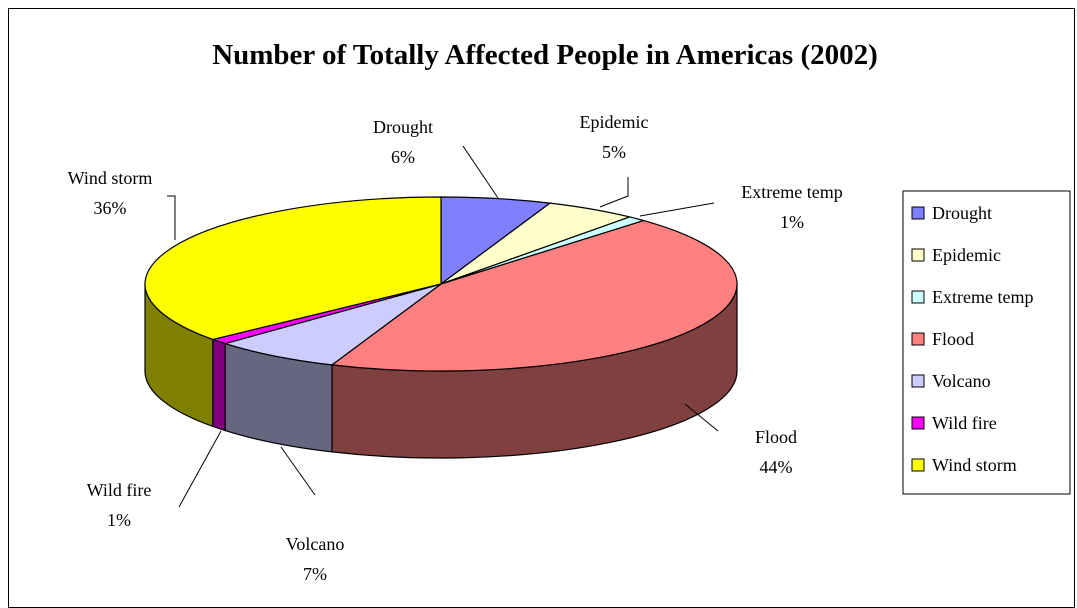 The image size is (1077, 608). Describe the element at coordinates (918, 213) in the screenshot. I see `legend-swatch-drought` at that location.